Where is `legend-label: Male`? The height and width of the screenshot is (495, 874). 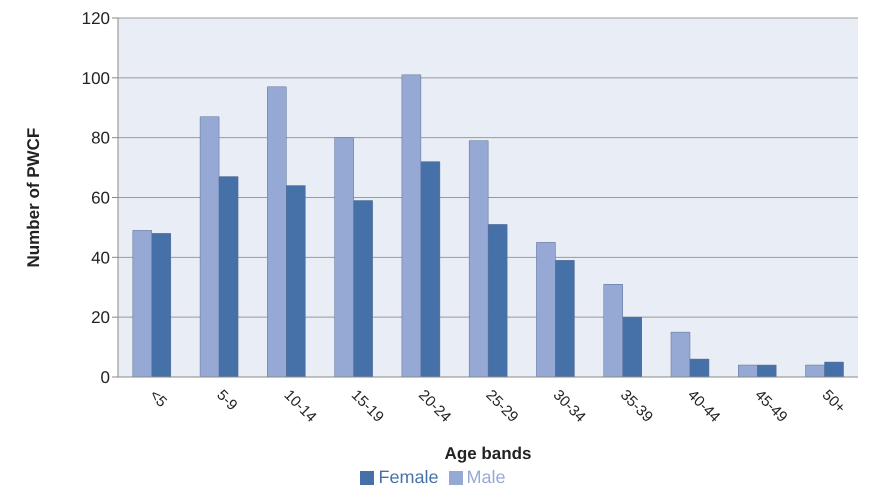
legend-label: Male is located at coordinates (486, 477).